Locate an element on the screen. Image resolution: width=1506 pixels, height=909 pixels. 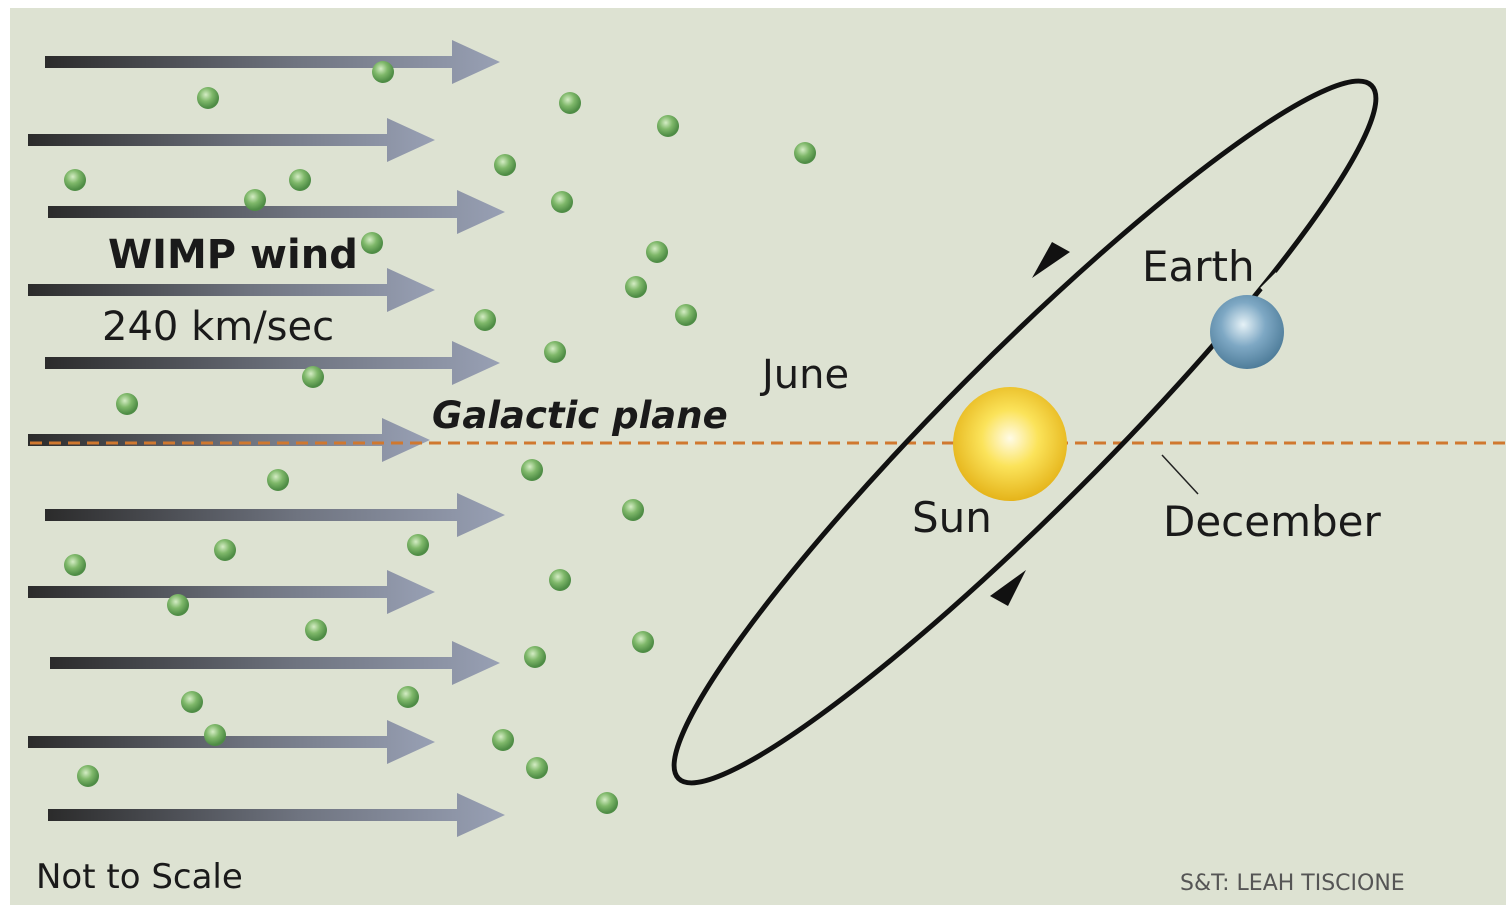
earth-label: Earth is located at coordinates (1198, 266).